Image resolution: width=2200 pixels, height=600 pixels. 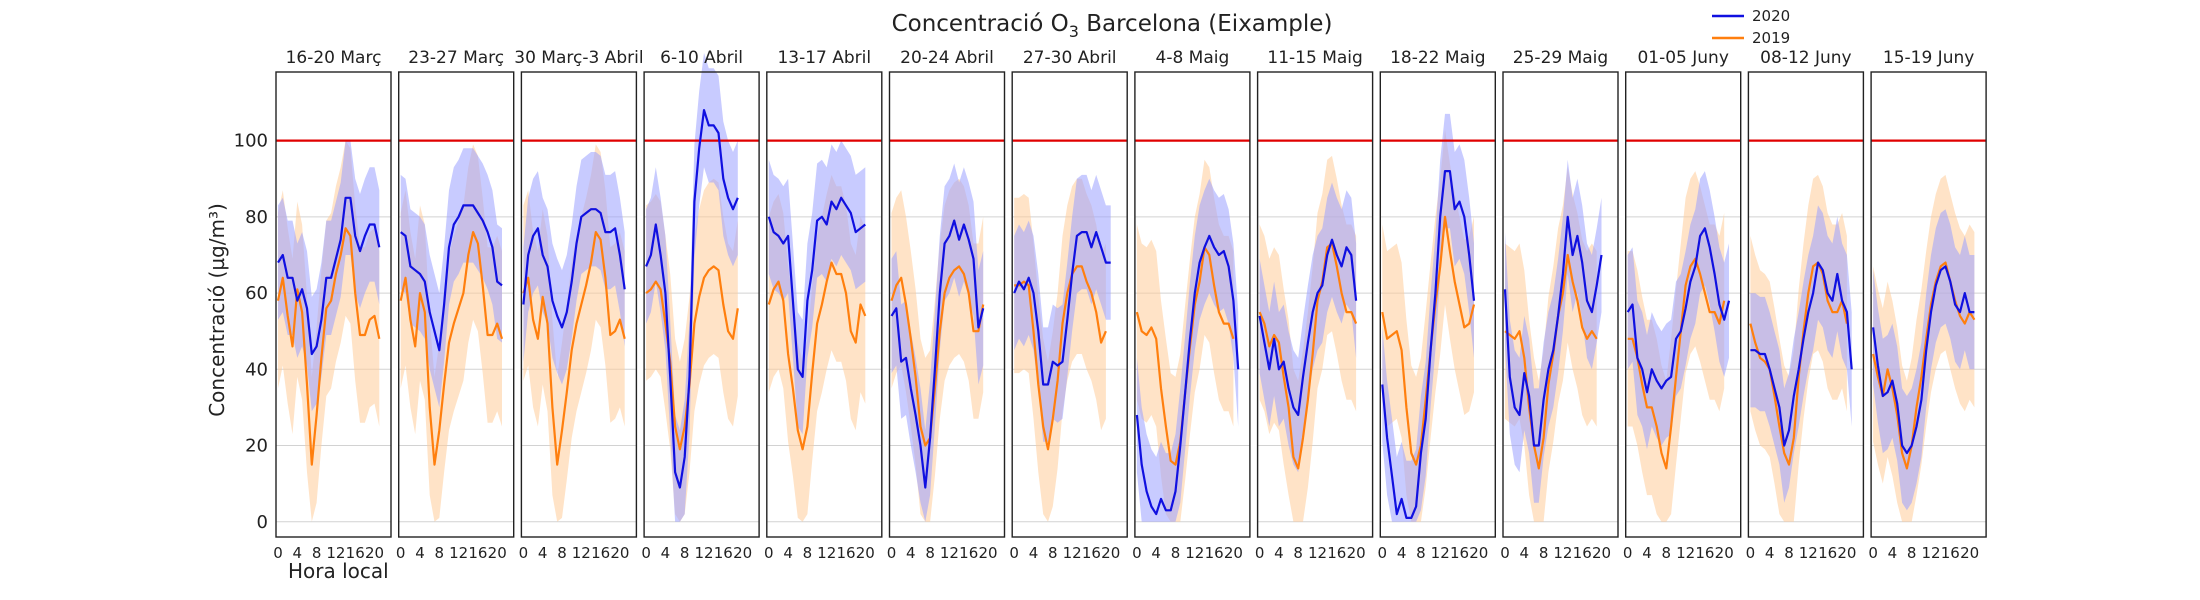 I want to click on panel-title: 20-24 Abril, so click(x=947, y=58).